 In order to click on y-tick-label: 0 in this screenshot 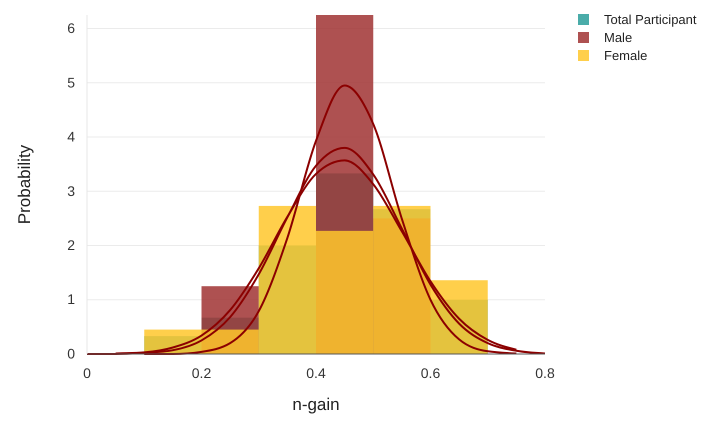, I will do `click(71, 353)`.